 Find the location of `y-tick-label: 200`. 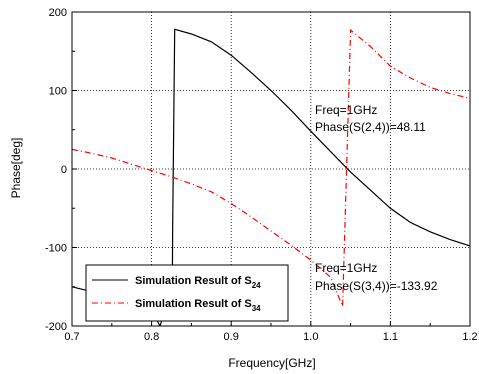

y-tick-label: 200 is located at coordinates (58, 13).